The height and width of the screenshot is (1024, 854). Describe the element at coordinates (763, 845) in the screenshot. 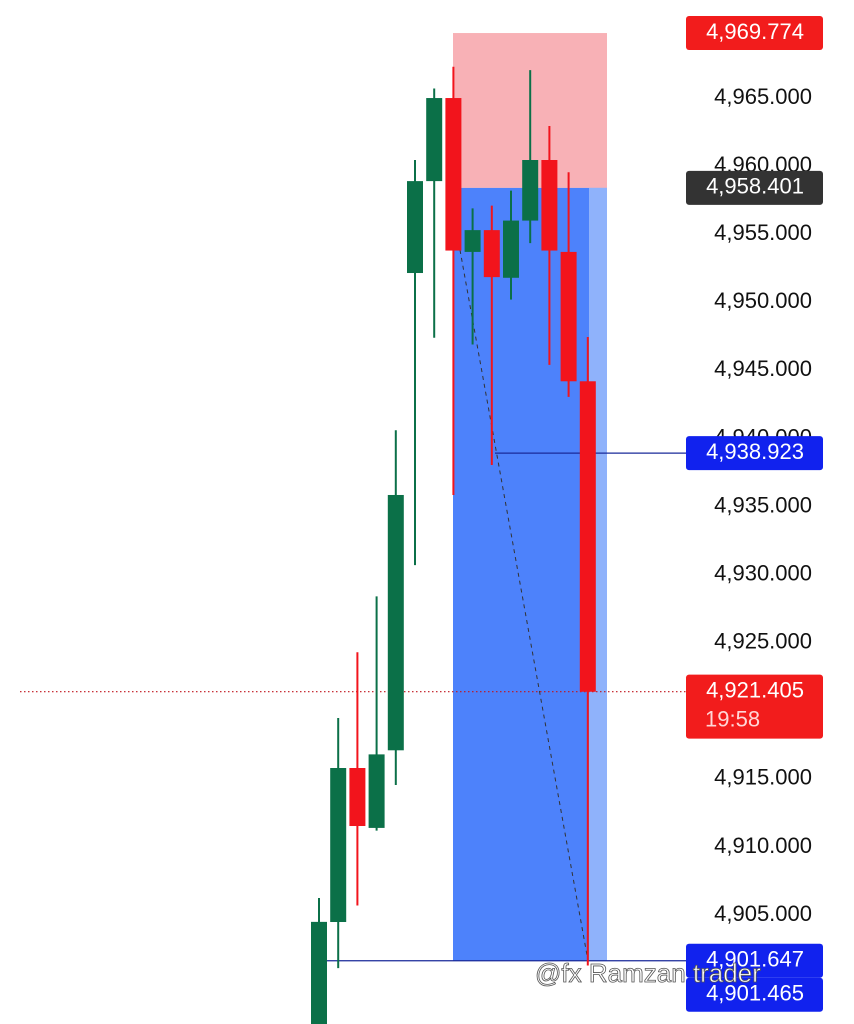

I see `y-tick-label: 4,910.000` at that location.